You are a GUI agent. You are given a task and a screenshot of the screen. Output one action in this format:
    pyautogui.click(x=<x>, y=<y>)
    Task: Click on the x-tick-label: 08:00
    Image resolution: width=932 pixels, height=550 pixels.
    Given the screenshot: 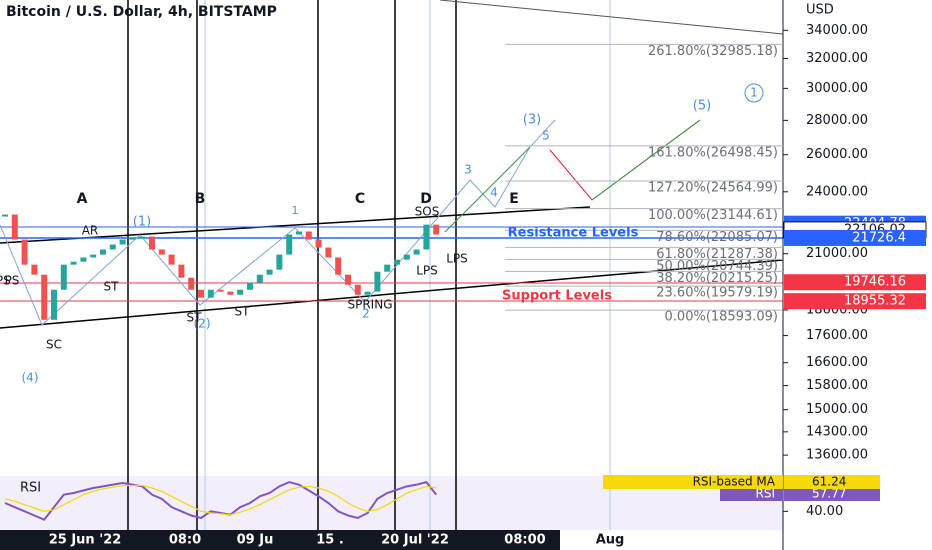 What is the action you would take?
    pyautogui.click(x=524, y=540)
    